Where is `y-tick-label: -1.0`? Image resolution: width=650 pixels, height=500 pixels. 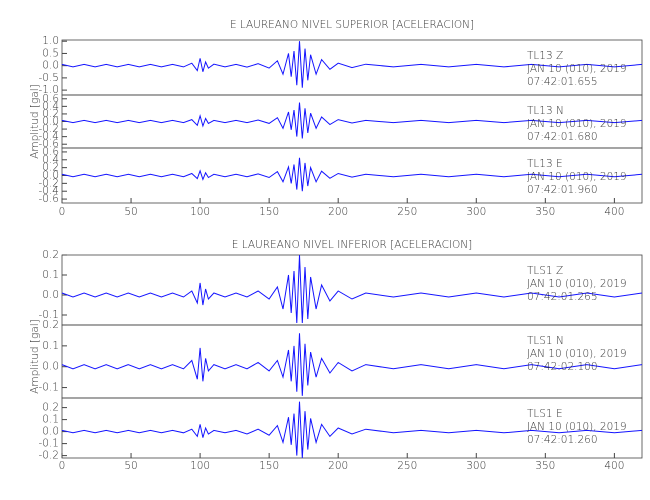
y-tick-label: -1.0 is located at coordinates (49, 90).